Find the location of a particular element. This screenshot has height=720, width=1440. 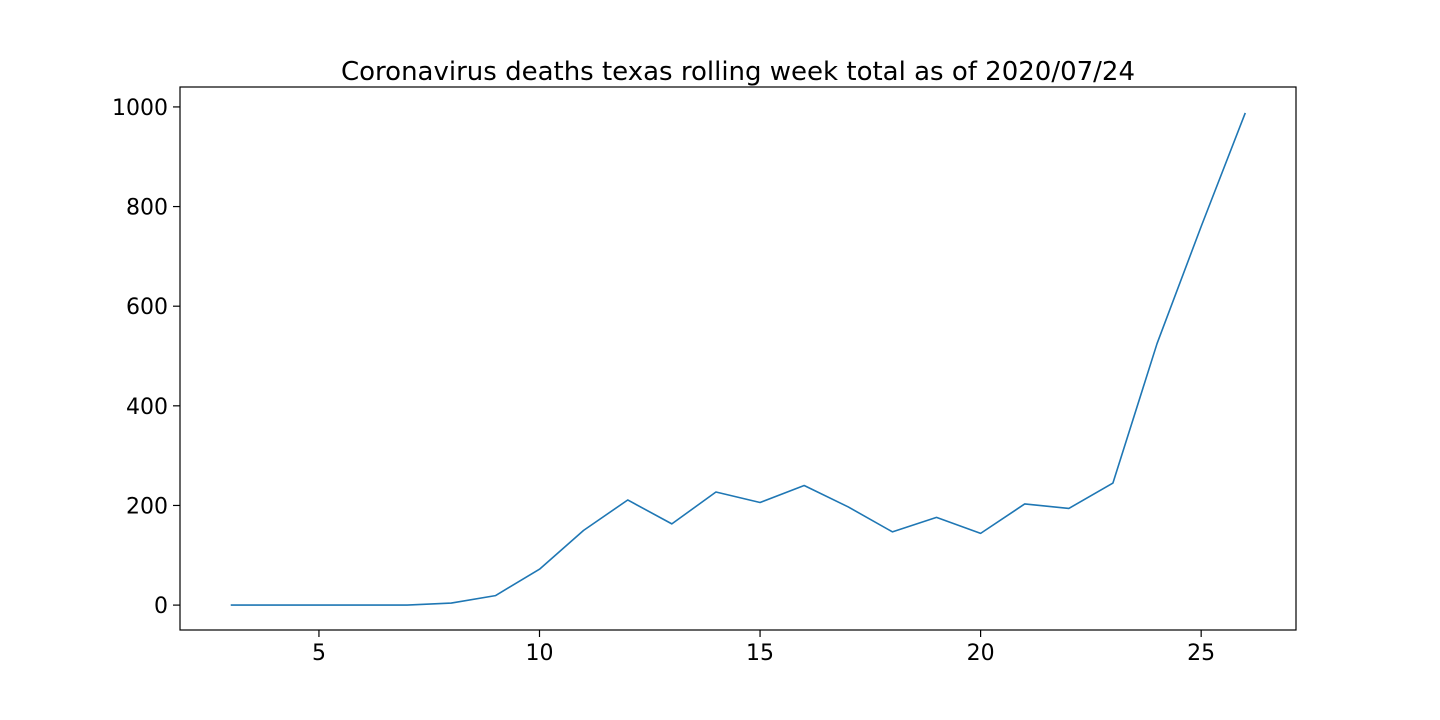

y-tick-label: 600 is located at coordinates (147, 307).